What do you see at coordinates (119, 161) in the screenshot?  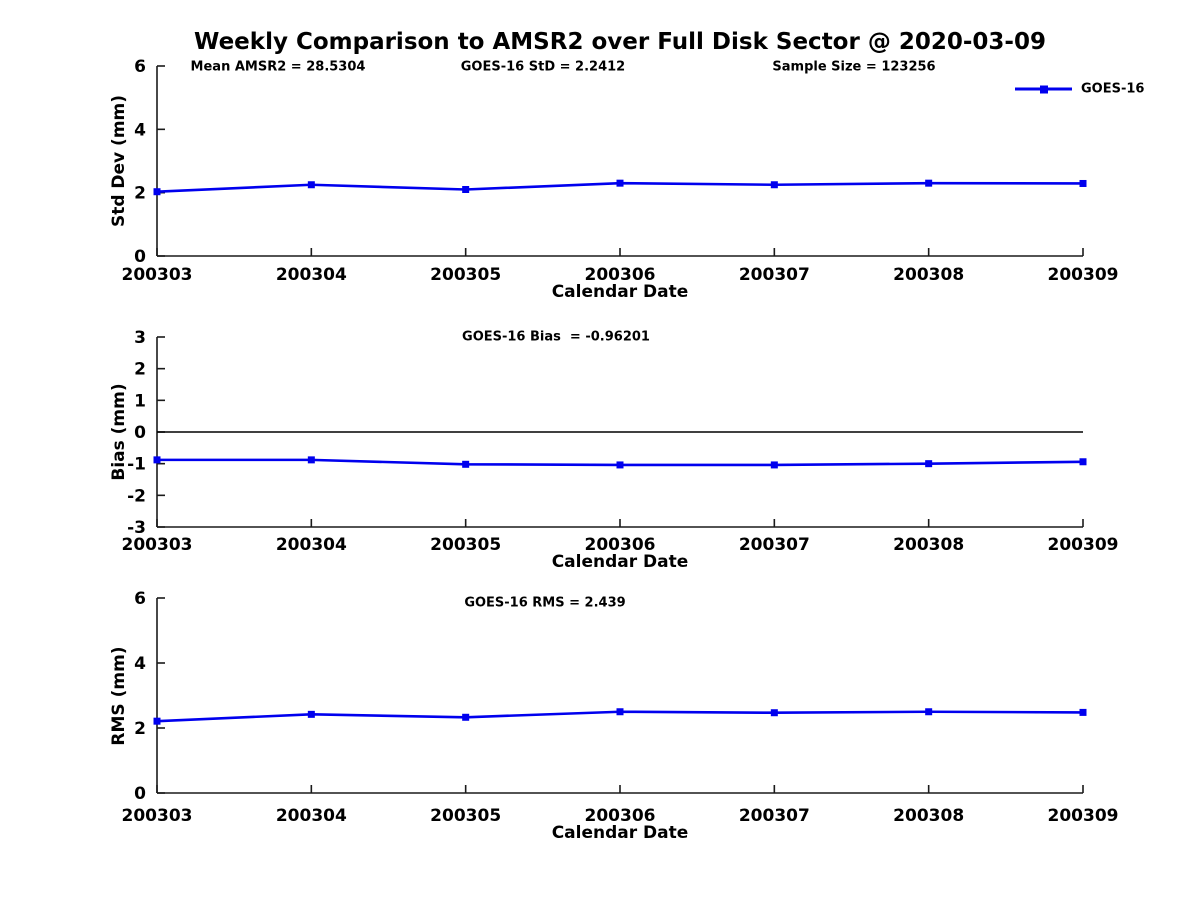 I see `ylabel-std-dev: Std Dev (mm)` at bounding box center [119, 161].